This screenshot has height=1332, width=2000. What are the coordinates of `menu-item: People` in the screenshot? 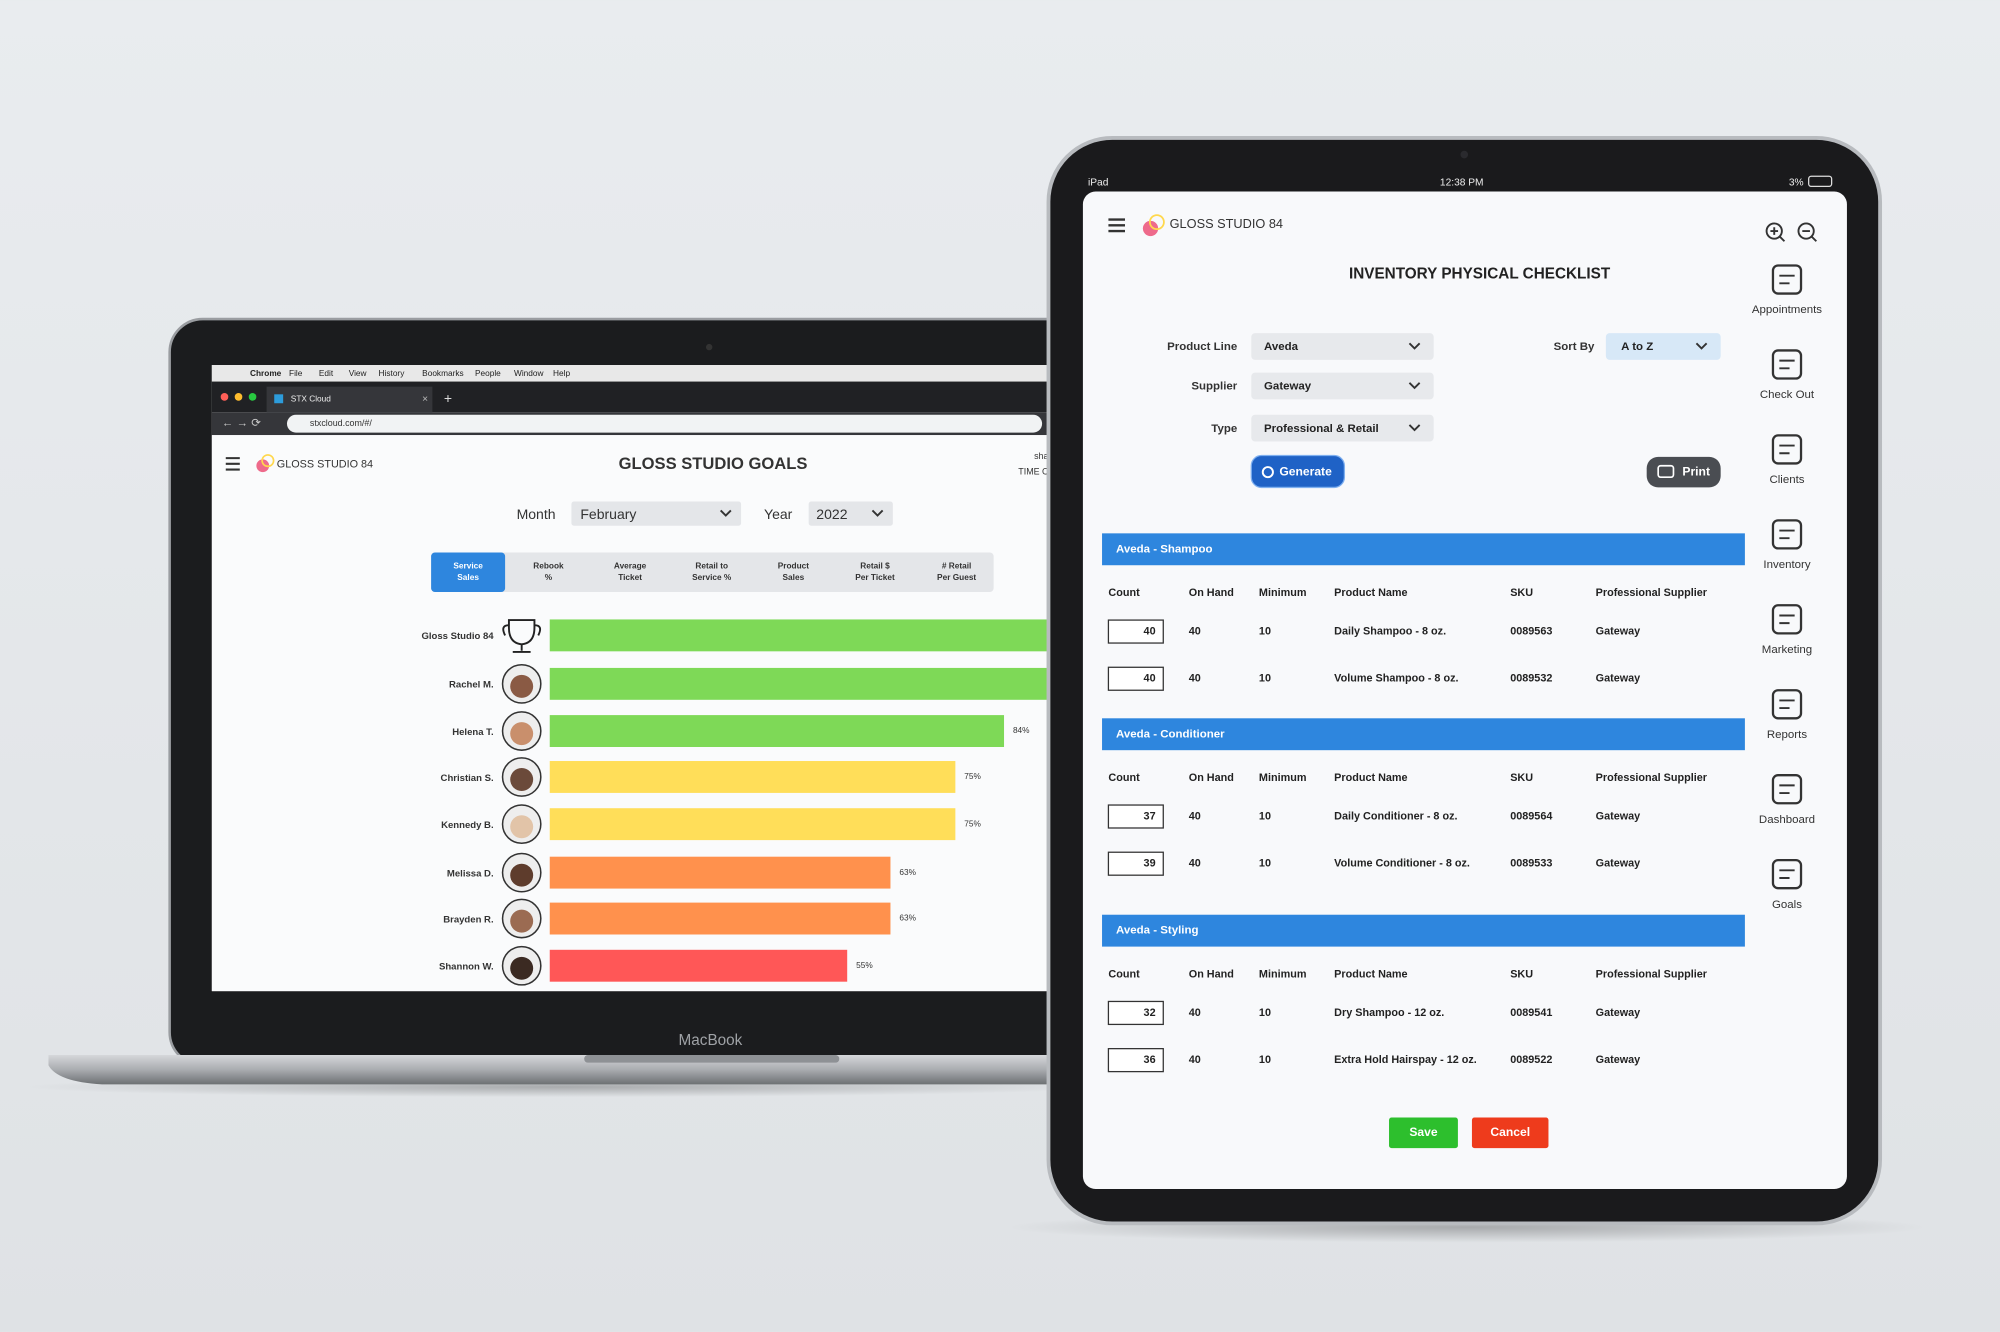 It's located at (488, 373).